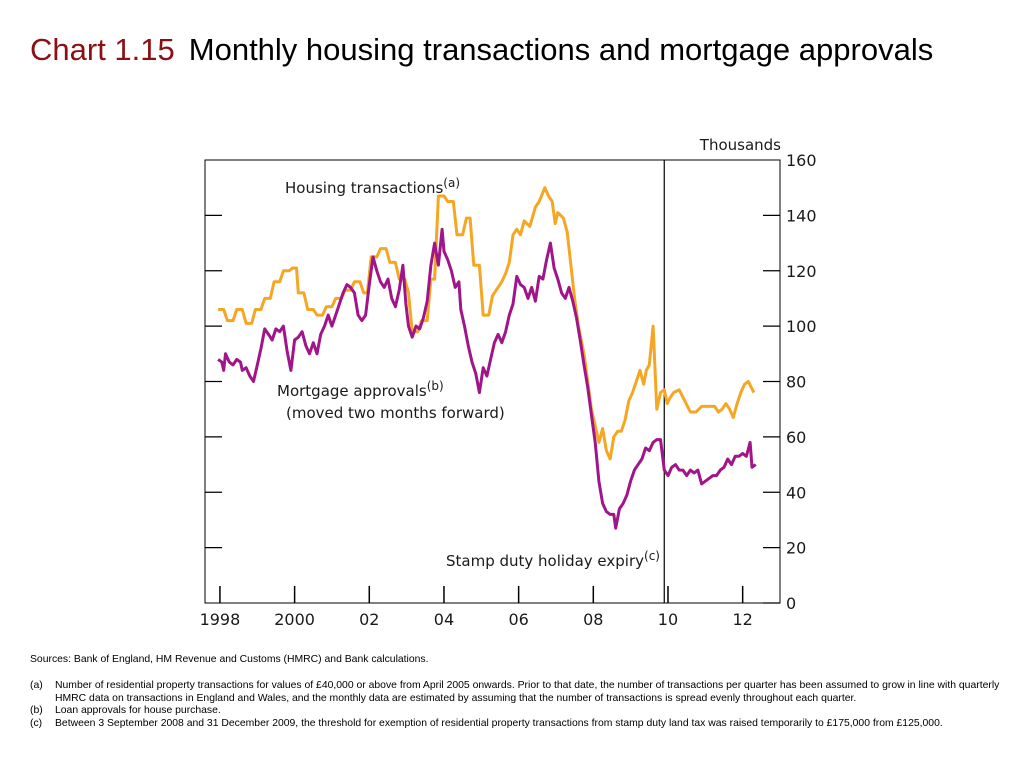 The width and height of the screenshot is (1024, 768). Describe the element at coordinates (294, 619) in the screenshot. I see `x-tick-label: 2000` at that location.